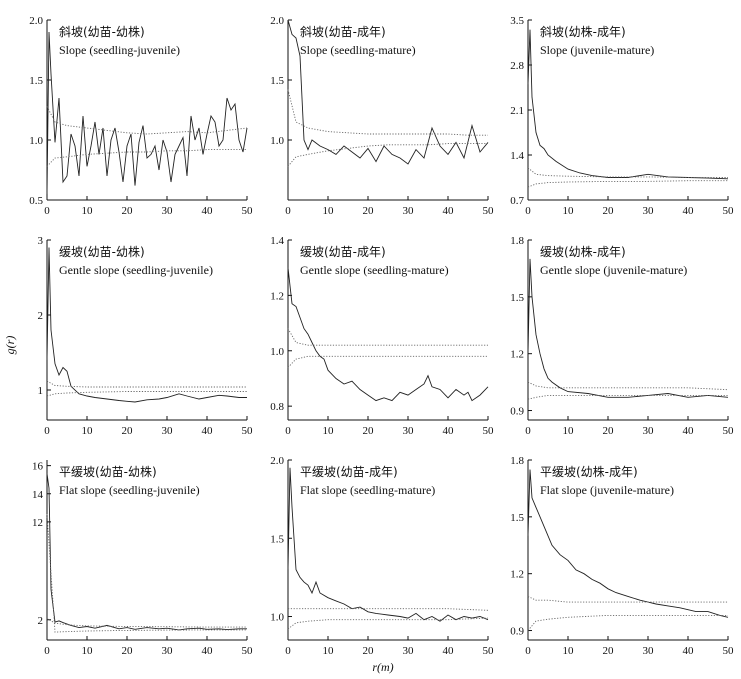 The image size is (741, 679). I want to click on x-axis-label: r(m), so click(382, 667).